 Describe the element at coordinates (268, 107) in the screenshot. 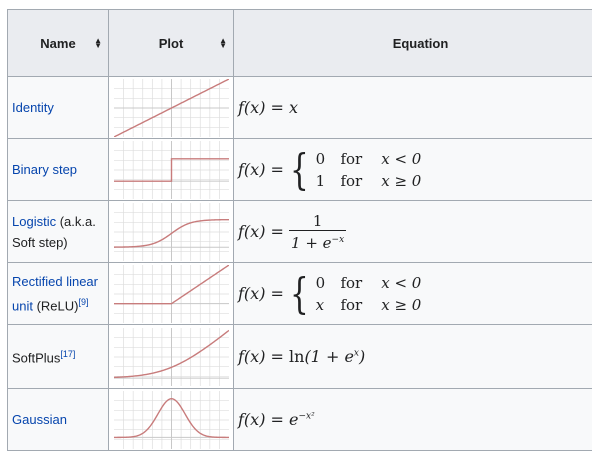

I see `equation-text: f(x) = x` at that location.